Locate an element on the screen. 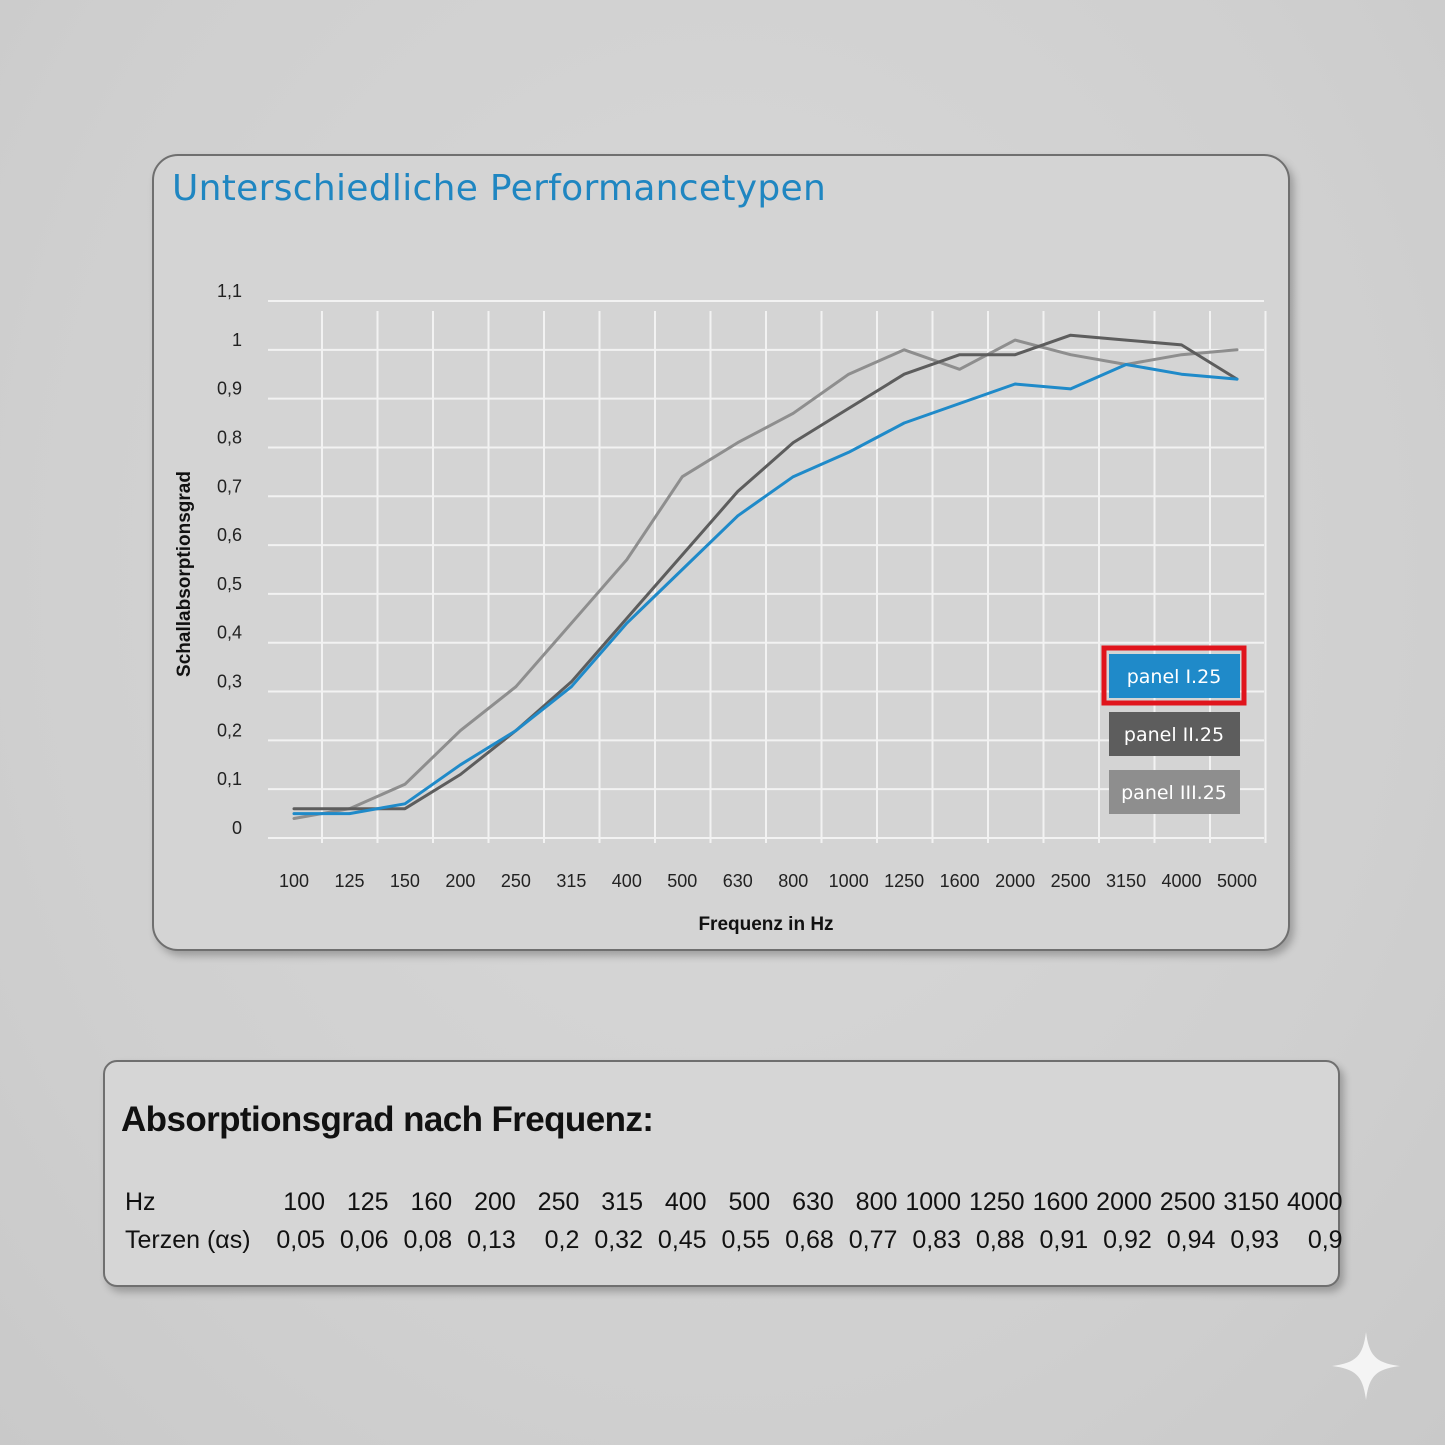 The height and width of the screenshot is (1445, 1445). y-tick-label: 1 is located at coordinates (237, 340).